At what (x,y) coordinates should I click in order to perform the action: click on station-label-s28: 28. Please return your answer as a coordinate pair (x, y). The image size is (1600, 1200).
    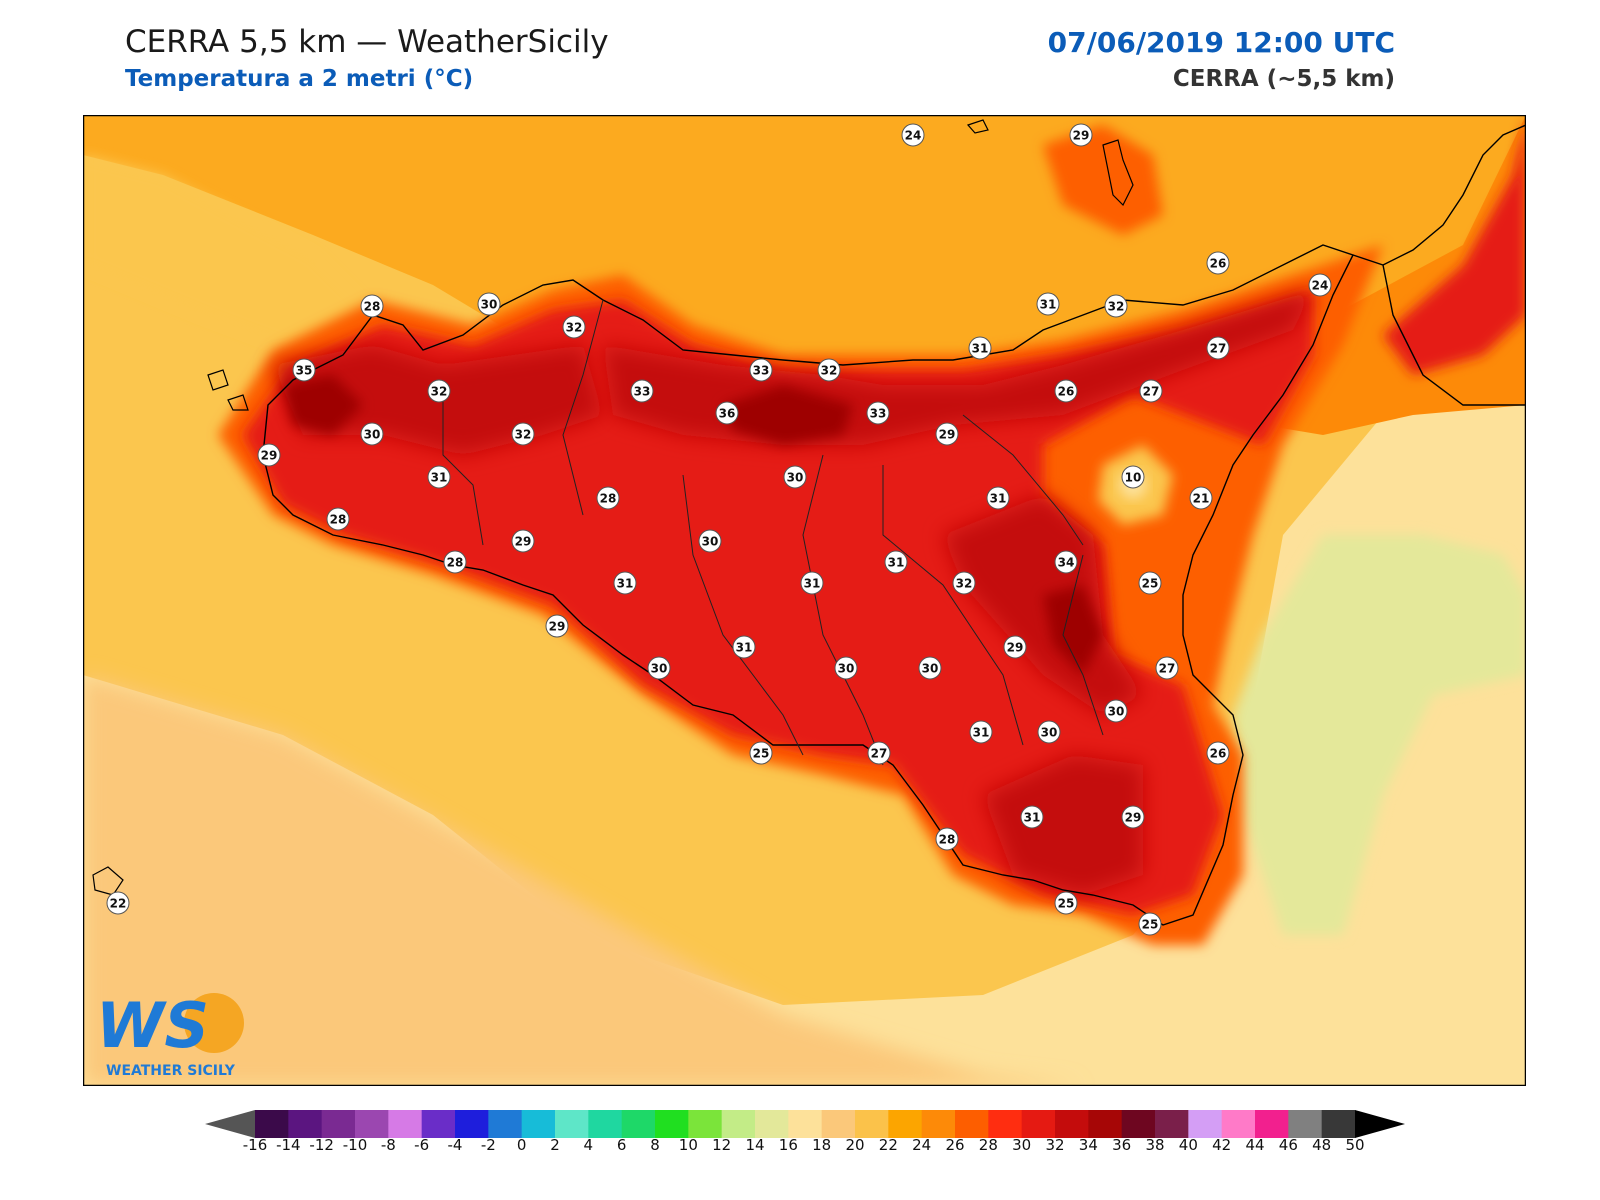
    Looking at the image, I should click on (608, 498).